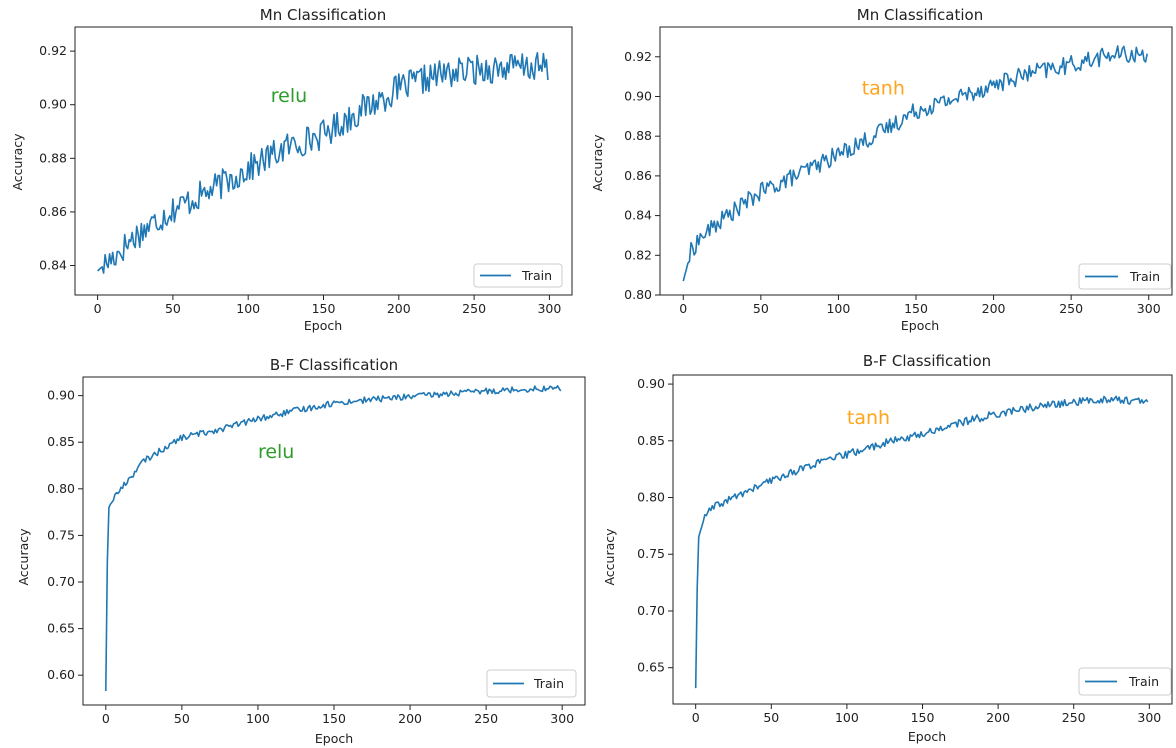 The width and height of the screenshot is (1176, 748). Describe the element at coordinates (638, 254) in the screenshot. I see `y-tick-label: 0.82` at that location.